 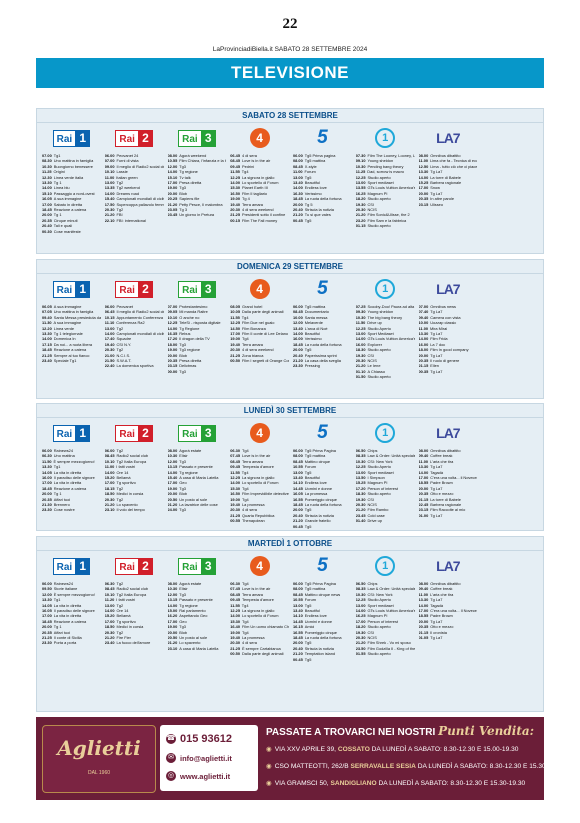 What do you see at coordinates (134, 138) in the screenshot?
I see `rai2-logo-icon: Rai 2` at bounding box center [134, 138].